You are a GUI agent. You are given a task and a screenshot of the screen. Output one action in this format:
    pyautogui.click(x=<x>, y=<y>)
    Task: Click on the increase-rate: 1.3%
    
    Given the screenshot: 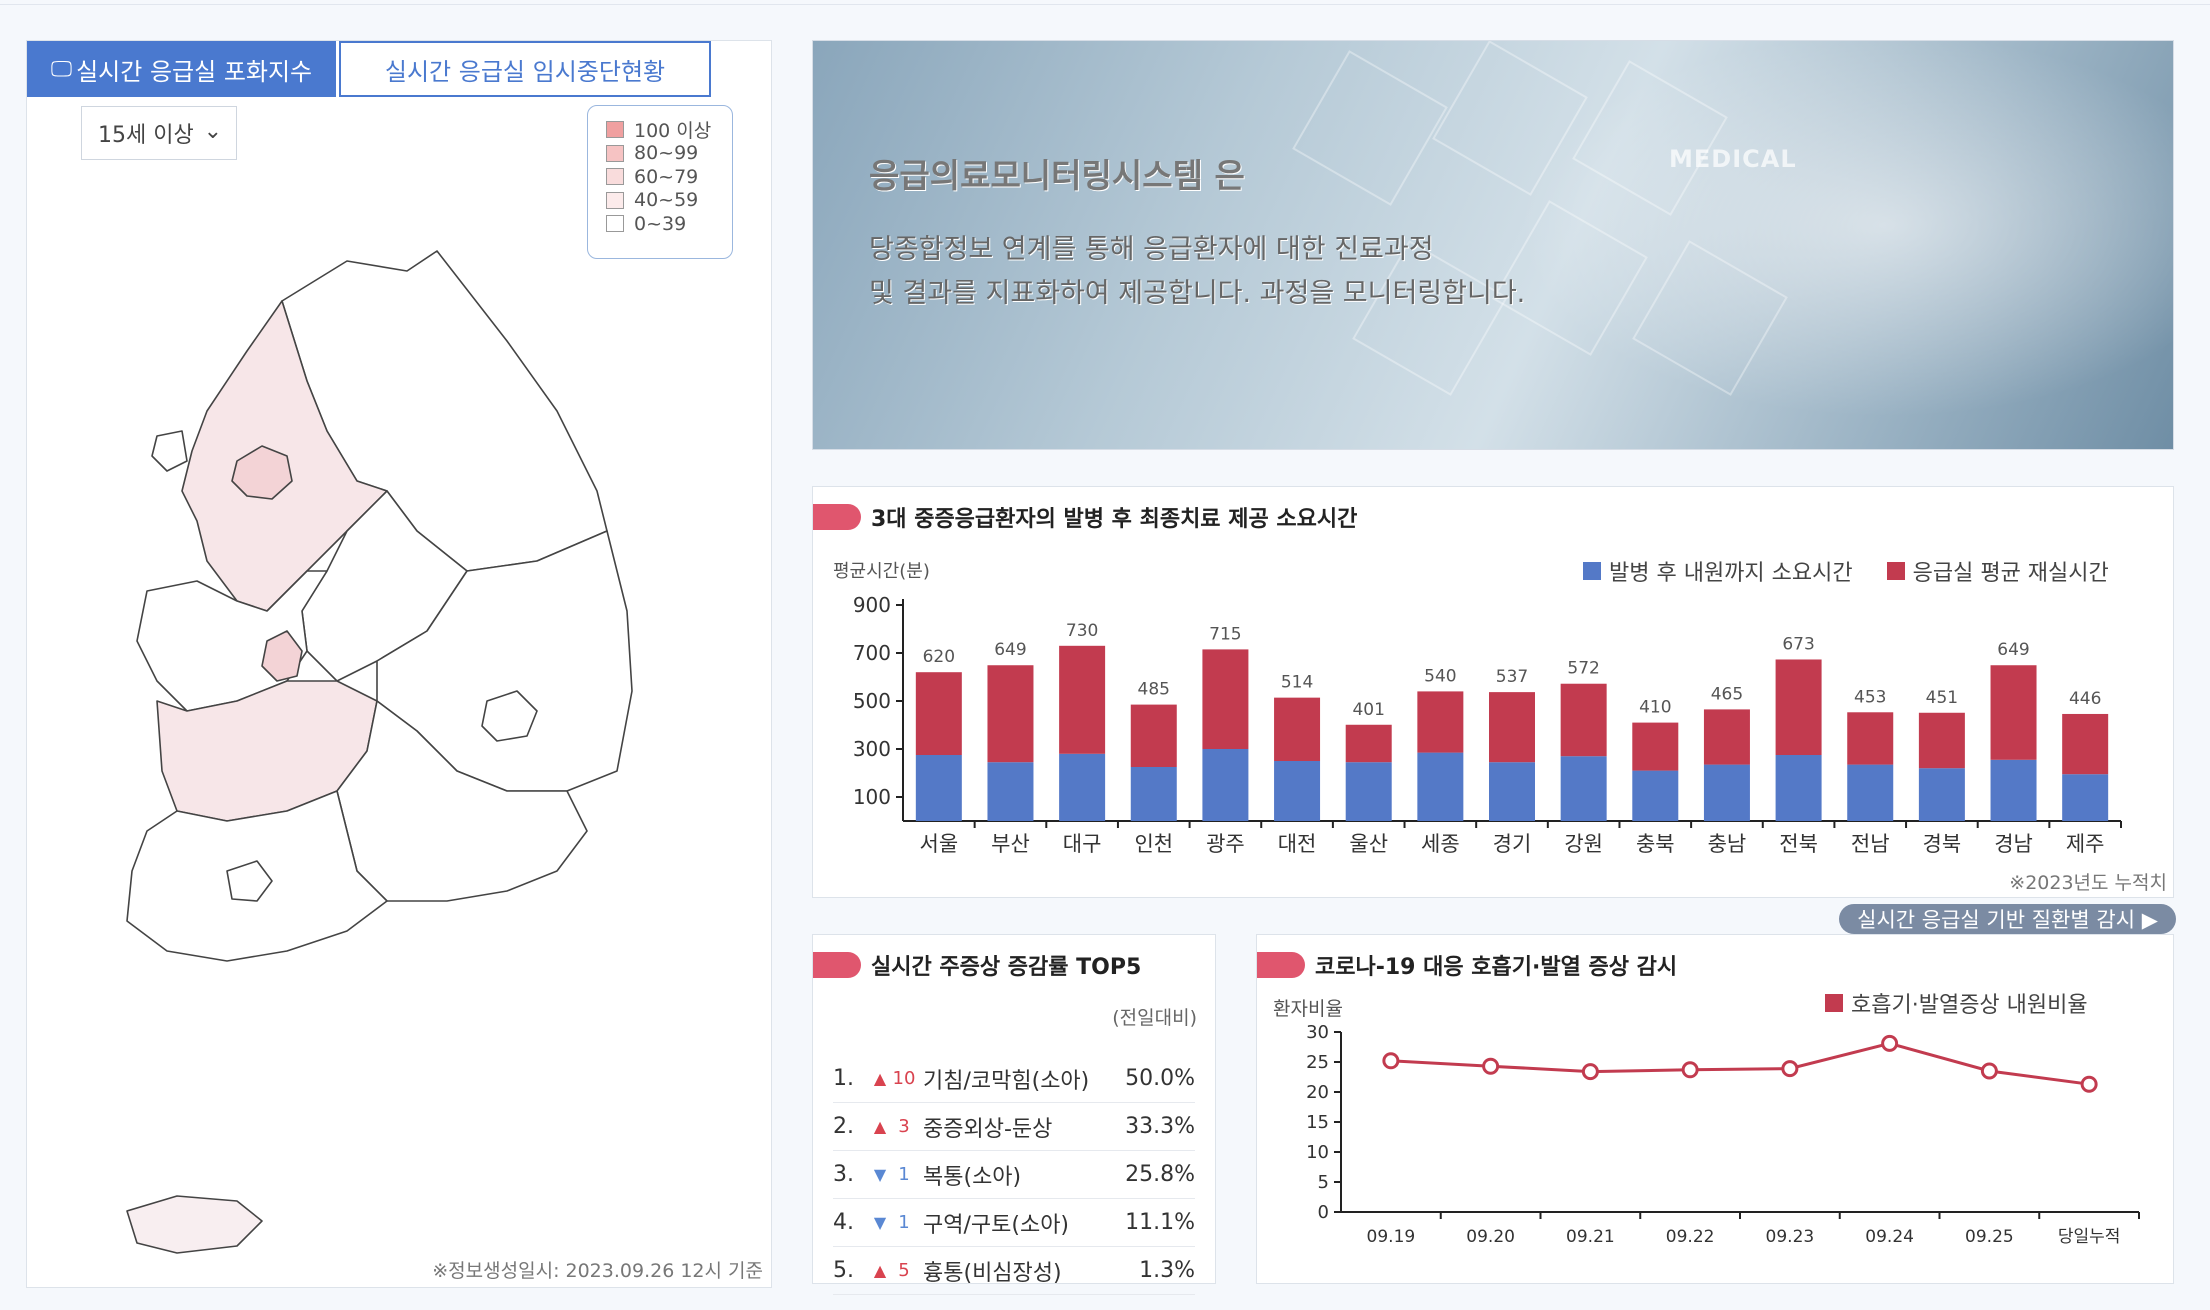 What is the action you would take?
    pyautogui.click(x=1167, y=1270)
    